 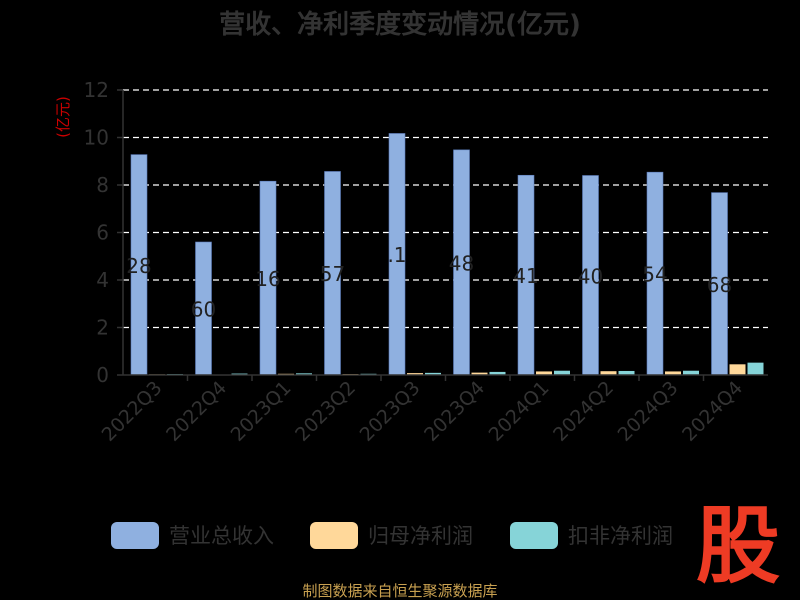 What do you see at coordinates (102, 185) in the screenshot?
I see `y-tick-label: 8` at bounding box center [102, 185].